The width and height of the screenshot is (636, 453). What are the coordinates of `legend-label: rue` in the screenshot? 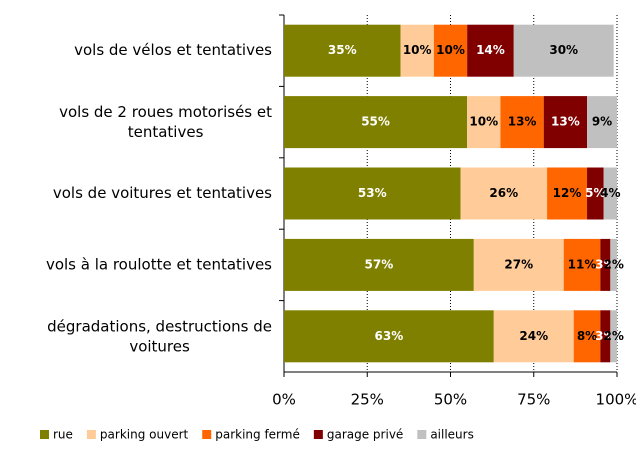 It's located at (63, 435).